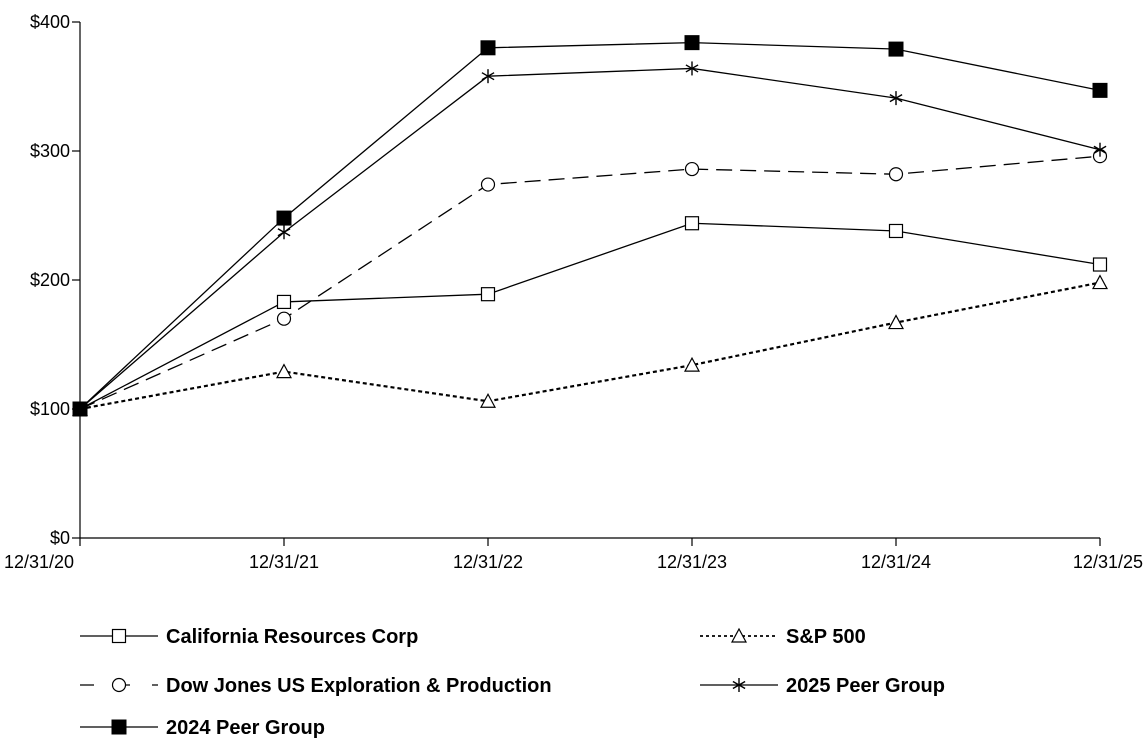 The image size is (1145, 738). Describe the element at coordinates (50, 409) in the screenshot. I see `y-tick-label: $100` at that location.